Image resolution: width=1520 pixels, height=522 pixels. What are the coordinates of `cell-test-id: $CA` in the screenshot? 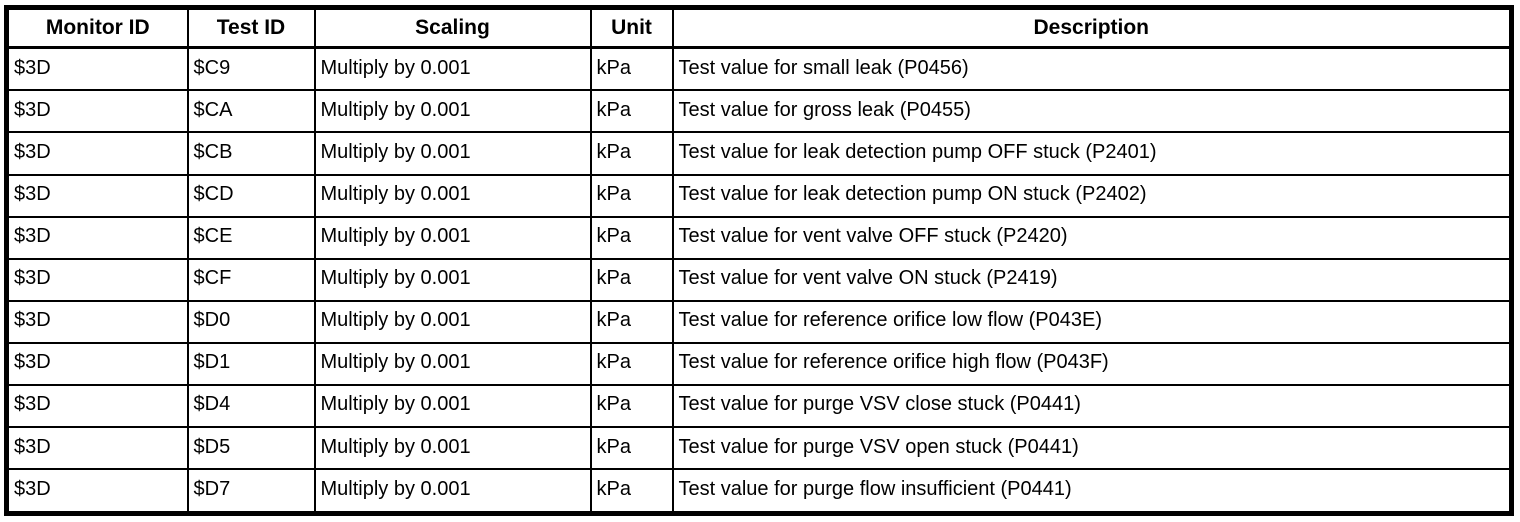 It's located at (251, 111).